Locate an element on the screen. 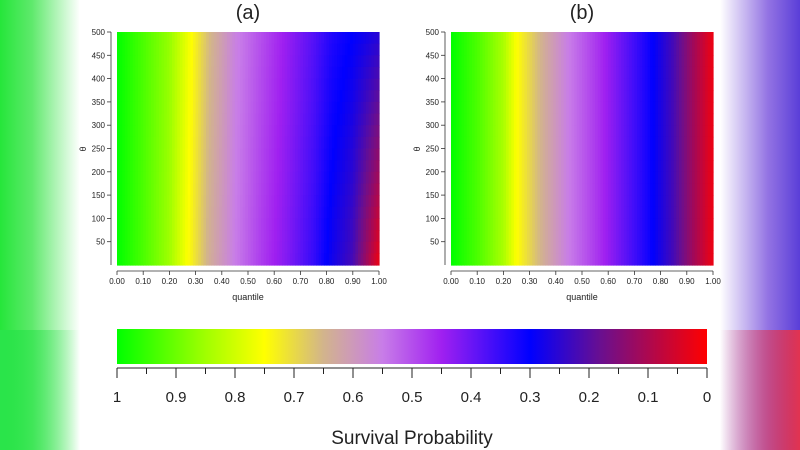 Image resolution: width=800 pixels, height=450 pixels. y-tick-label: 500 is located at coordinates (433, 32).